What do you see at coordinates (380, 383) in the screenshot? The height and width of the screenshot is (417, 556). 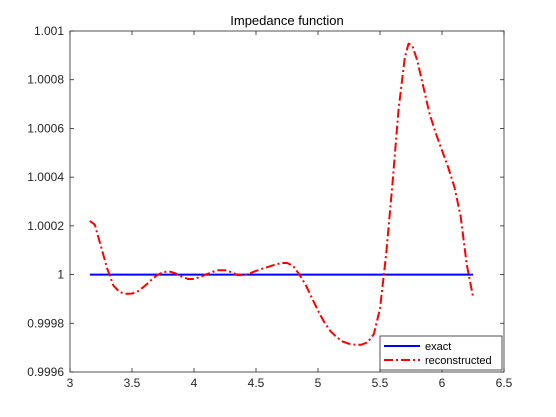 I see `x-tick-label: 5.5` at bounding box center [380, 383].